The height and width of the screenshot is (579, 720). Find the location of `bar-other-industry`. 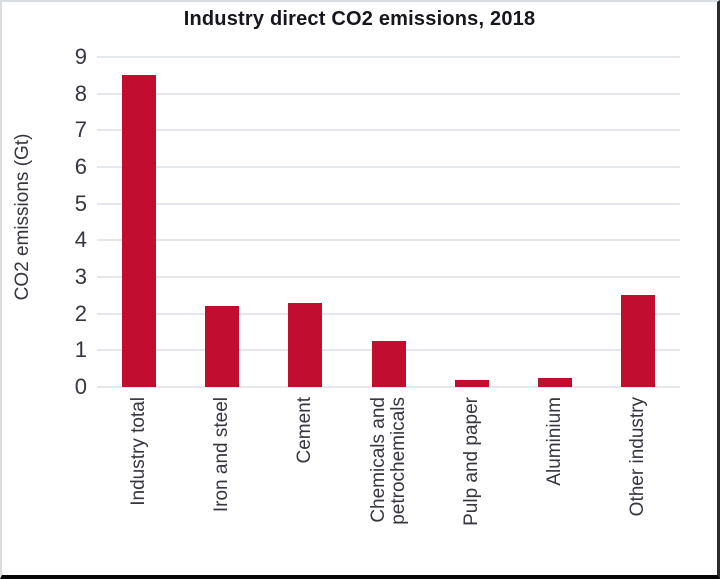

bar-other-industry is located at coordinates (638, 341).